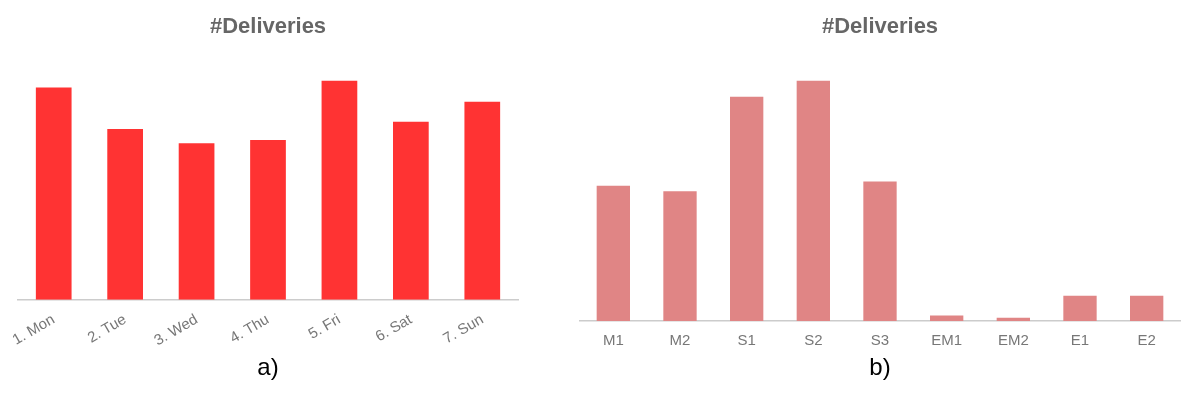 This screenshot has height=406, width=1198. I want to click on x-tick-label: 6. Sat, so click(394, 327).